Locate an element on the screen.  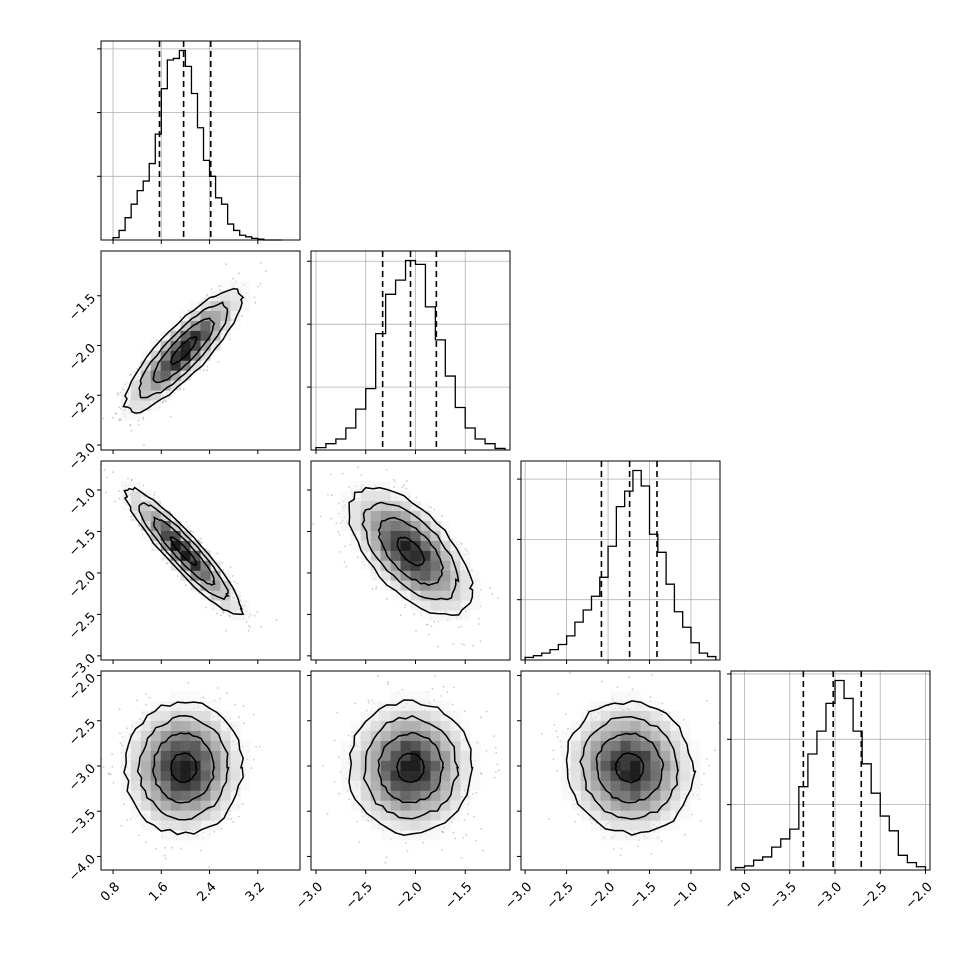
histogram-step is located at coordinates (197, 145).